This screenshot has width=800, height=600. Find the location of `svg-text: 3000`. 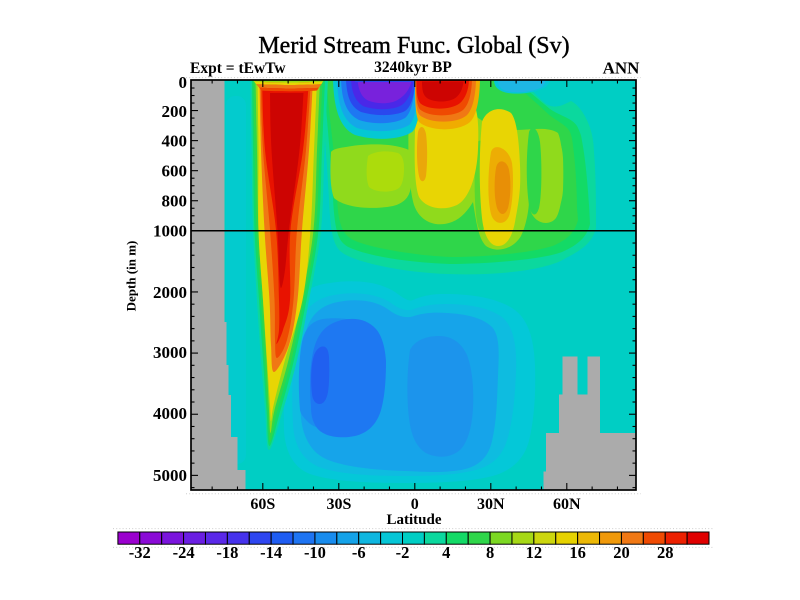

svg-text: 3000 is located at coordinates (170, 352).